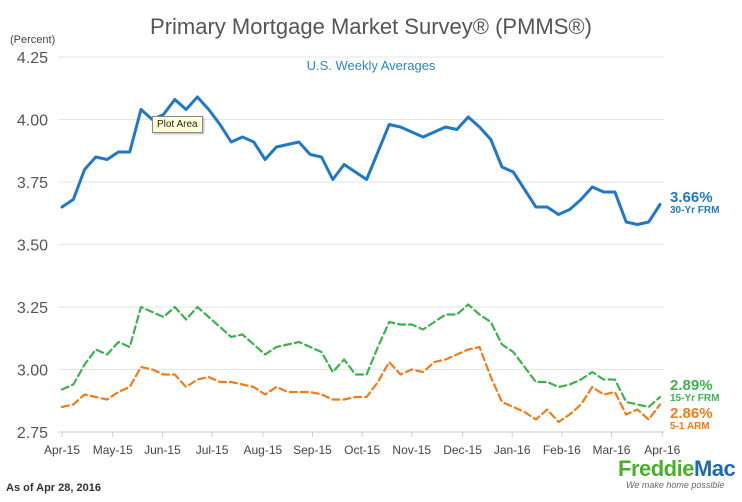  What do you see at coordinates (691, 197) in the screenshot?
I see `end-label-value: 3.66%` at bounding box center [691, 197].